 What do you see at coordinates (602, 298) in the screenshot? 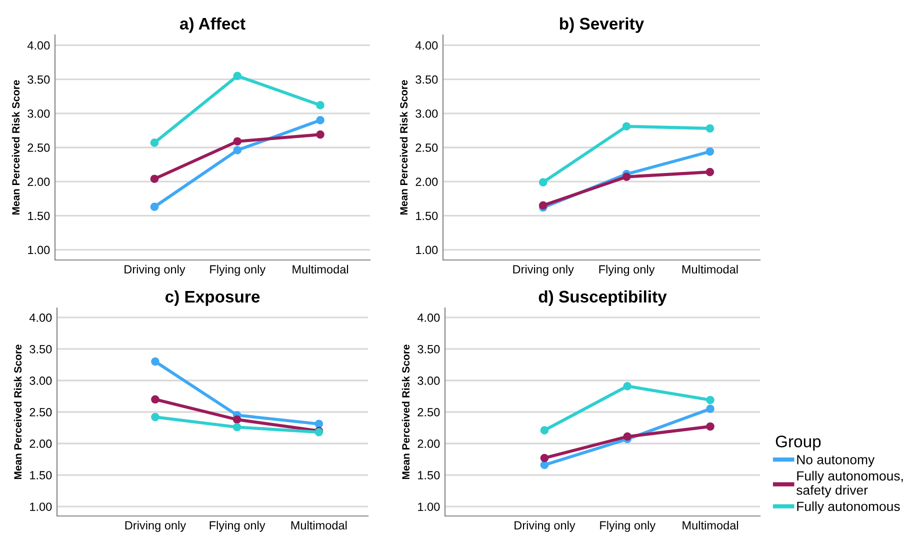
I see `chart-title: d) Susceptibility` at bounding box center [602, 298].